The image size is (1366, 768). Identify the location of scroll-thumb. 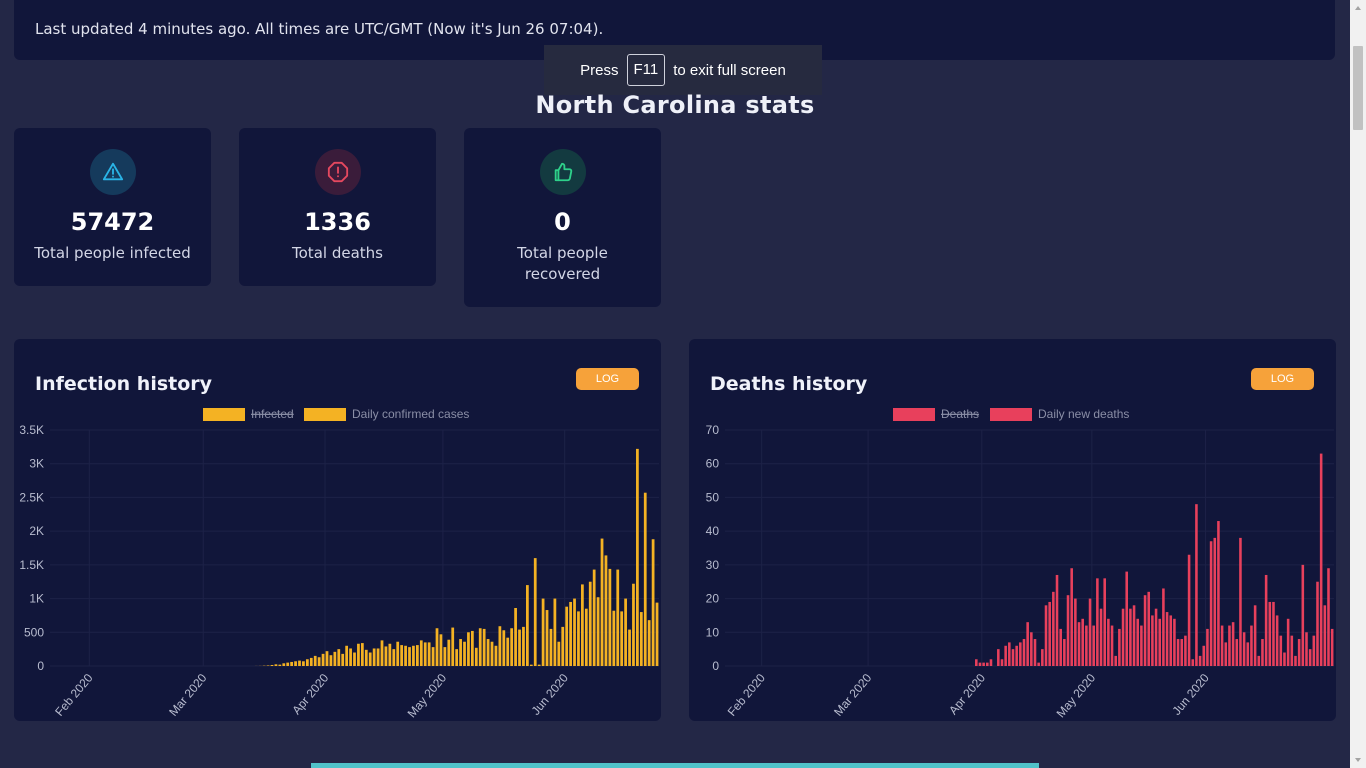
(1358, 88).